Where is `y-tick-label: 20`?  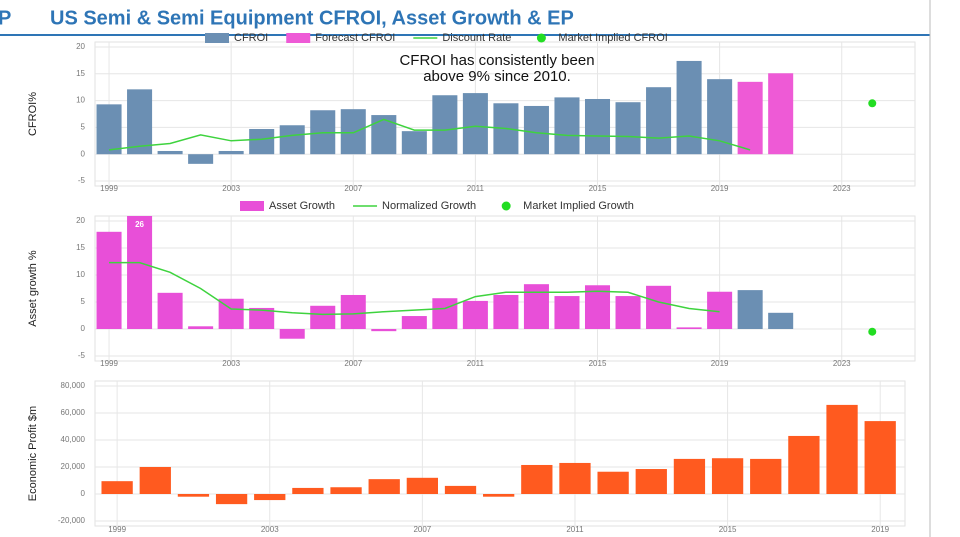 y-tick-label: 20 is located at coordinates (80, 46).